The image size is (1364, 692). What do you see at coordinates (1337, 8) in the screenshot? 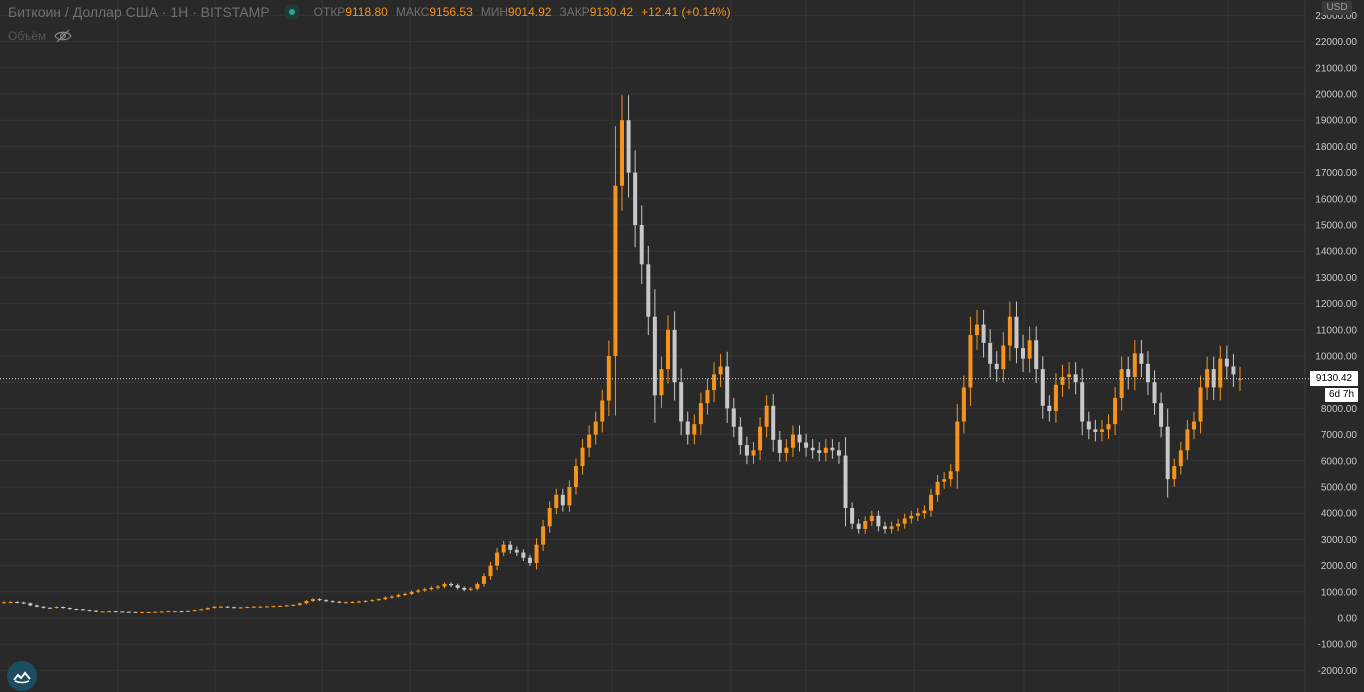
I see `currency-tag: USD` at bounding box center [1337, 8].